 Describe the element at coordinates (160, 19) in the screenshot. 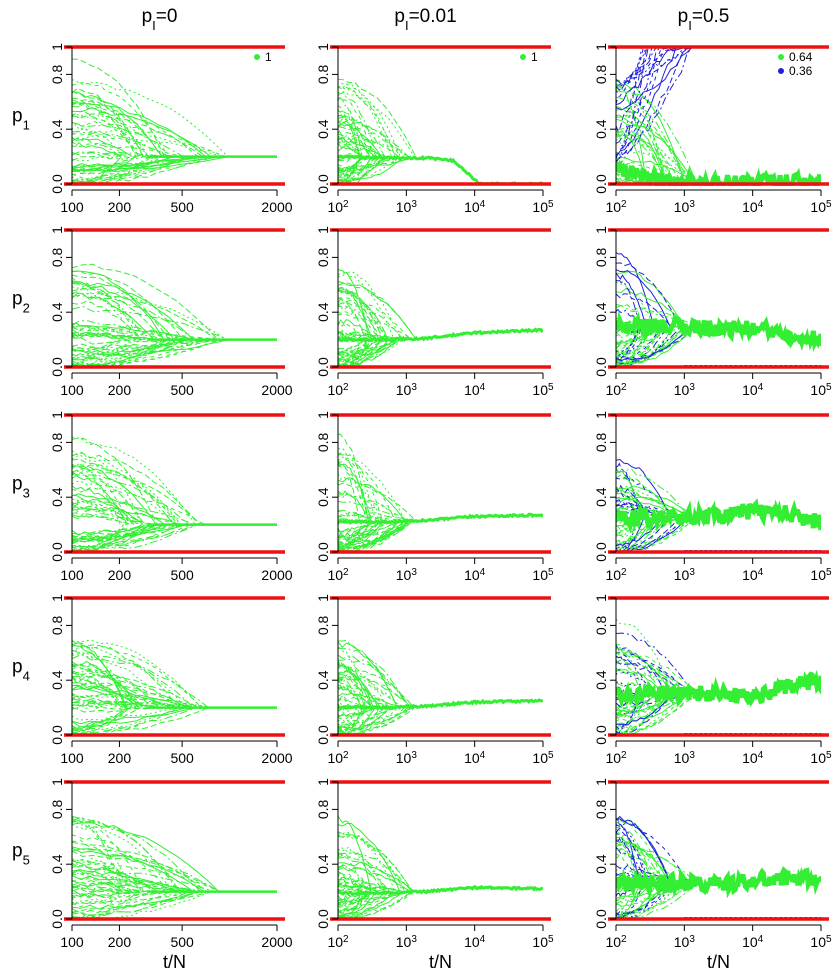

I see `column-title-1: pI=0` at that location.